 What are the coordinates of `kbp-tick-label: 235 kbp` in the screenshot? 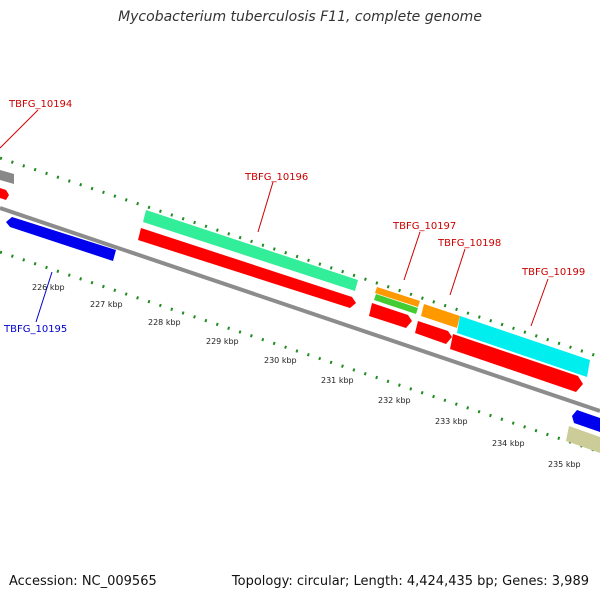 It's located at (564, 464).